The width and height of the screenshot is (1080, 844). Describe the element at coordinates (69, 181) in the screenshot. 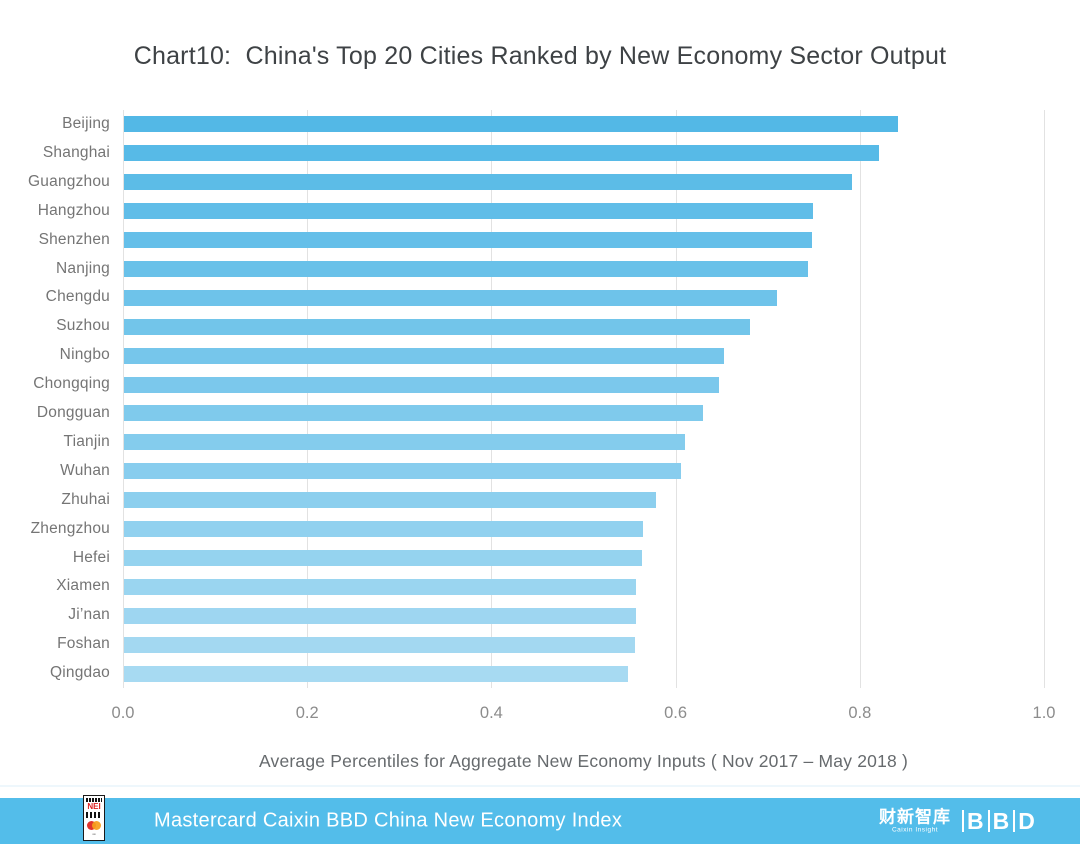

I see `city-label: Guangzhou` at that location.